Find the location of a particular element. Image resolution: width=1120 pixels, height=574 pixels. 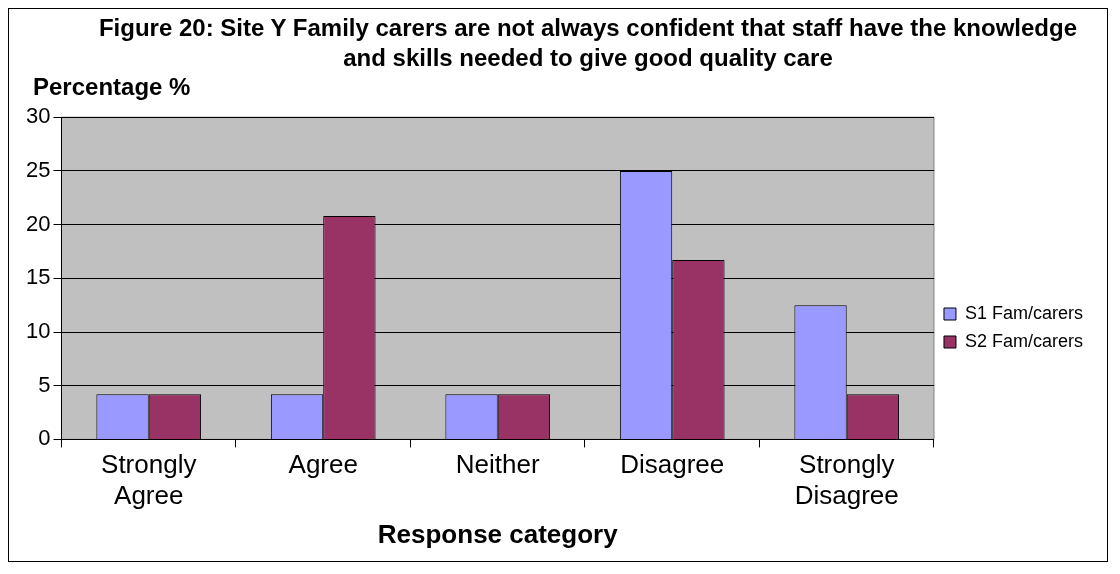

y-tick-label: 20 is located at coordinates (38, 223).